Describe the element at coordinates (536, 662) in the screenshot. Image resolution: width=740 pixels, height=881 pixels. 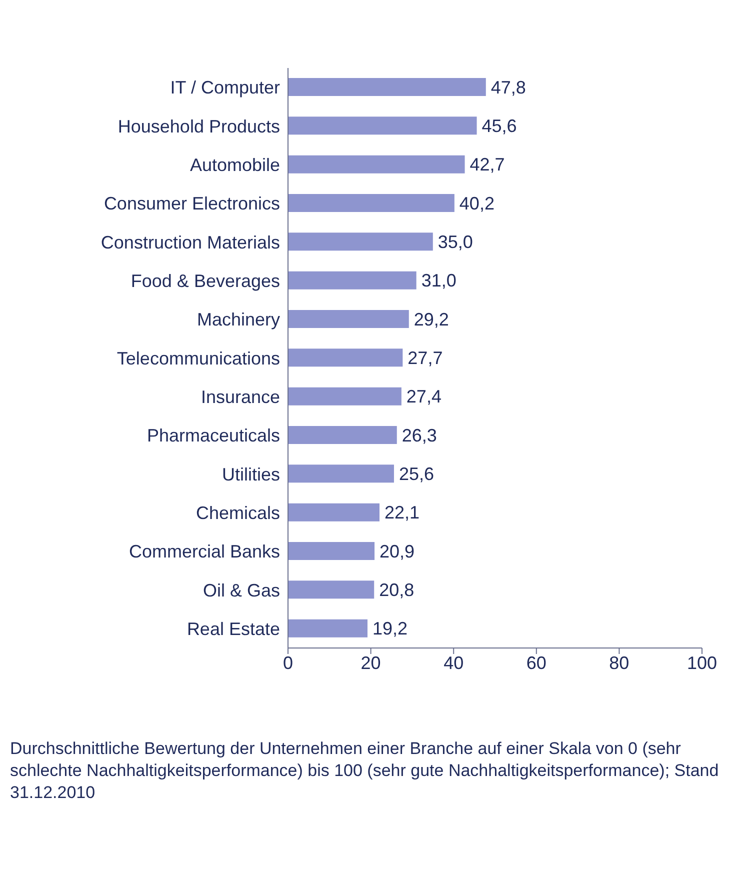
I see `x-tick-label: 60` at that location.